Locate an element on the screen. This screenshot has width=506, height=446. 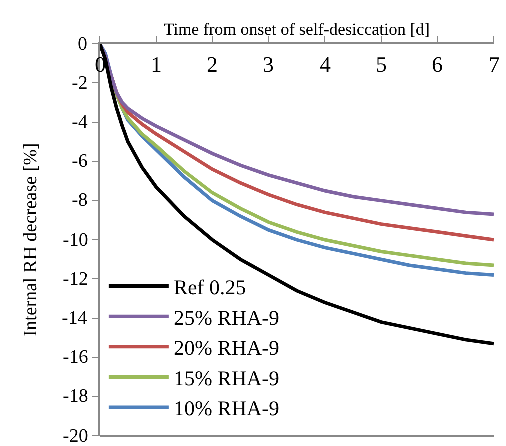
y-tick-label: -10 is located at coordinates (75, 240).